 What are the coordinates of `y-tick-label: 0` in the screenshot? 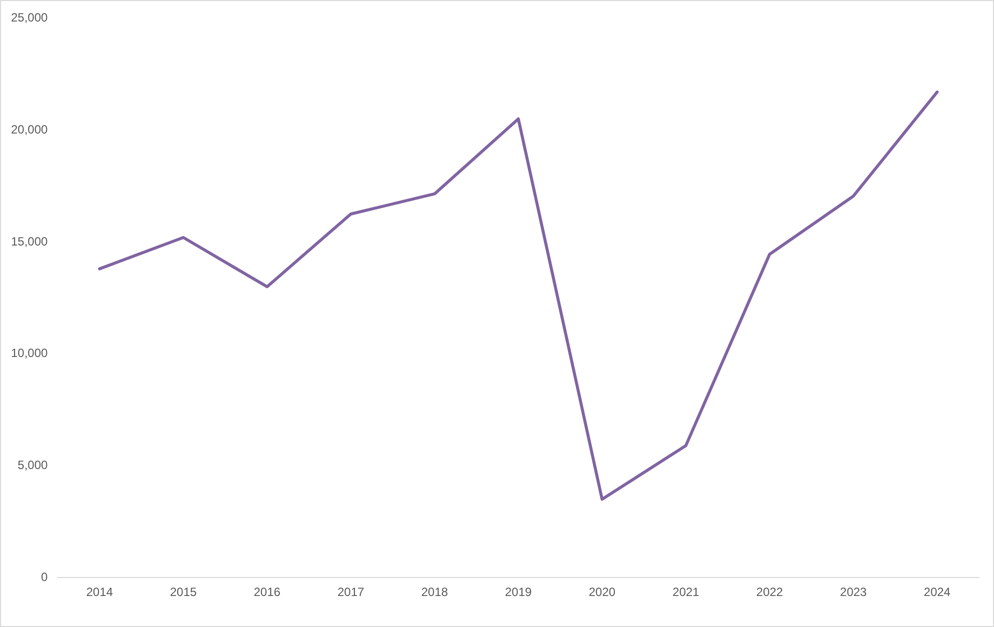 It's located at (44, 577).